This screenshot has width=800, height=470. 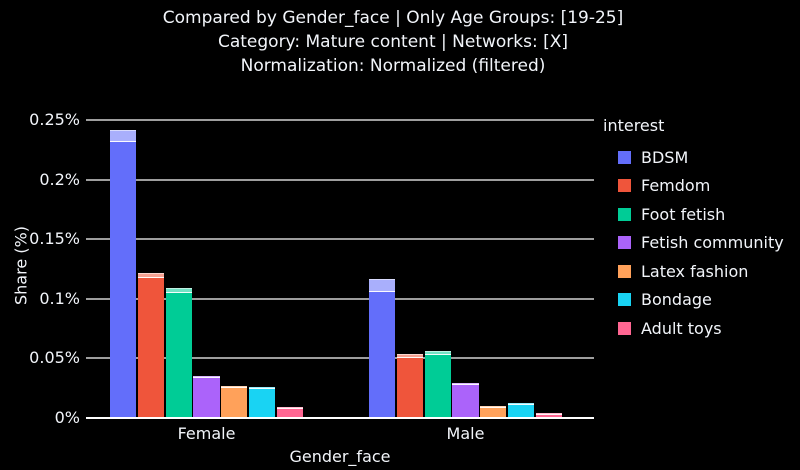 What do you see at coordinates (465, 433) in the screenshot?
I see `x-tick-label-male: Male` at bounding box center [465, 433].